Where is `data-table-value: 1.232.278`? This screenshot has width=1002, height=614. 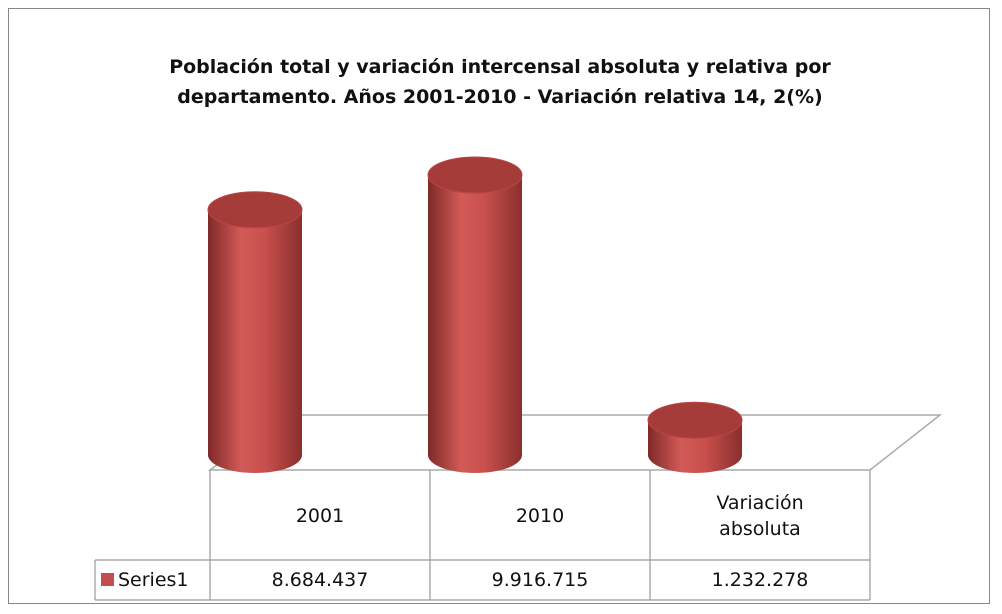
data-table-value: 1.232.278 is located at coordinates (760, 580).